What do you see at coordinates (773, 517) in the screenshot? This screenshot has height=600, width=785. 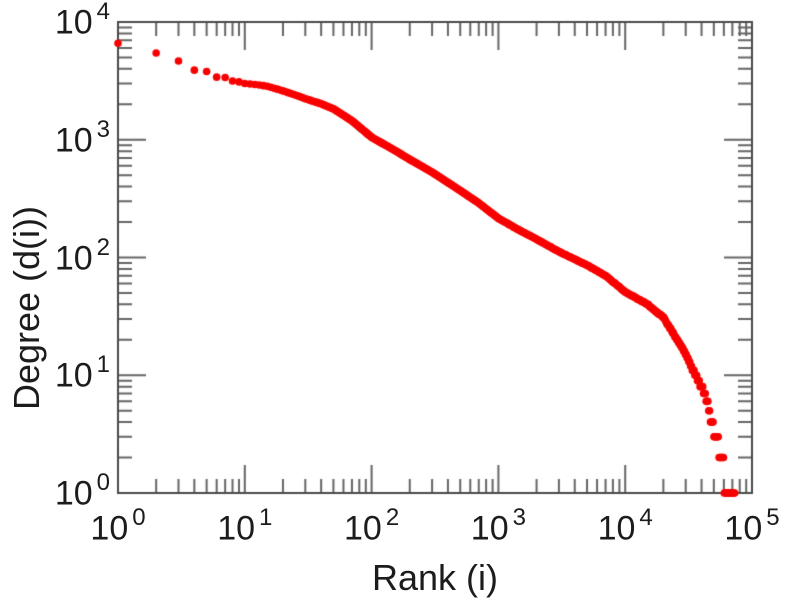 I see `tick-exponent: 5` at bounding box center [773, 517].